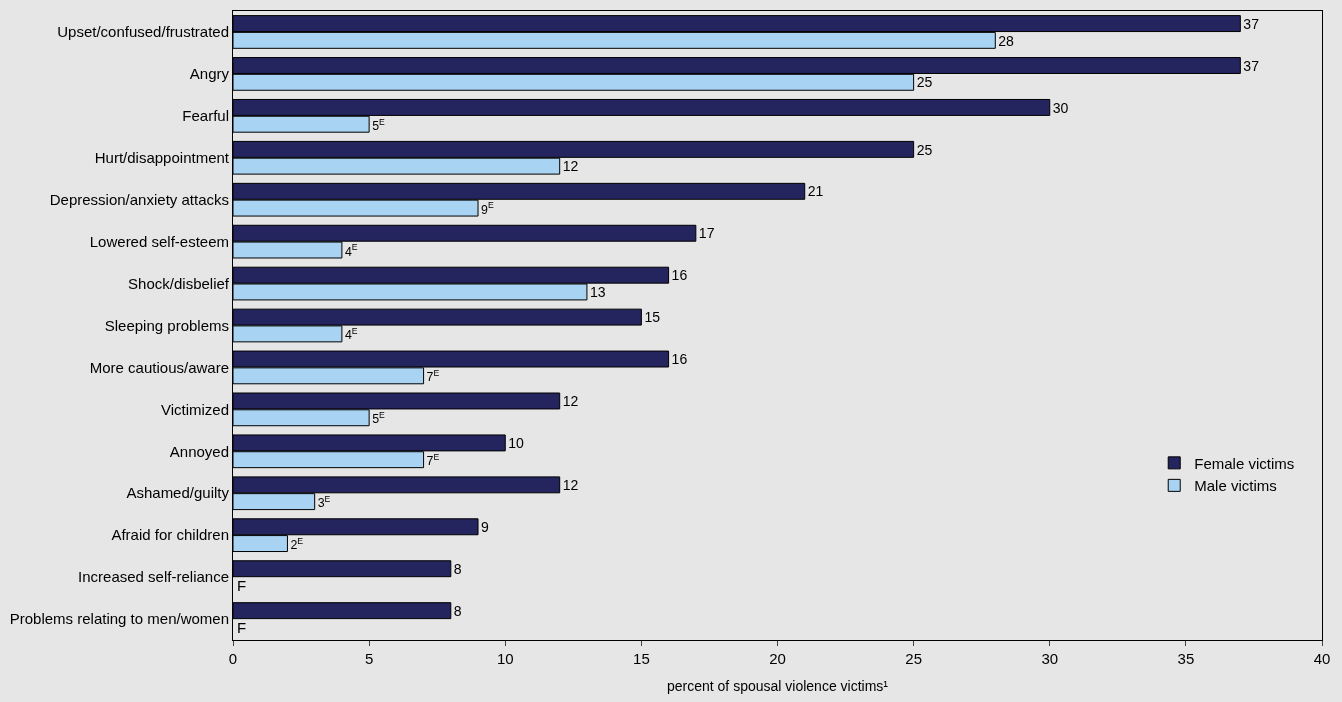  What do you see at coordinates (1060, 107) in the screenshot?
I see `data-label: 30` at bounding box center [1060, 107].